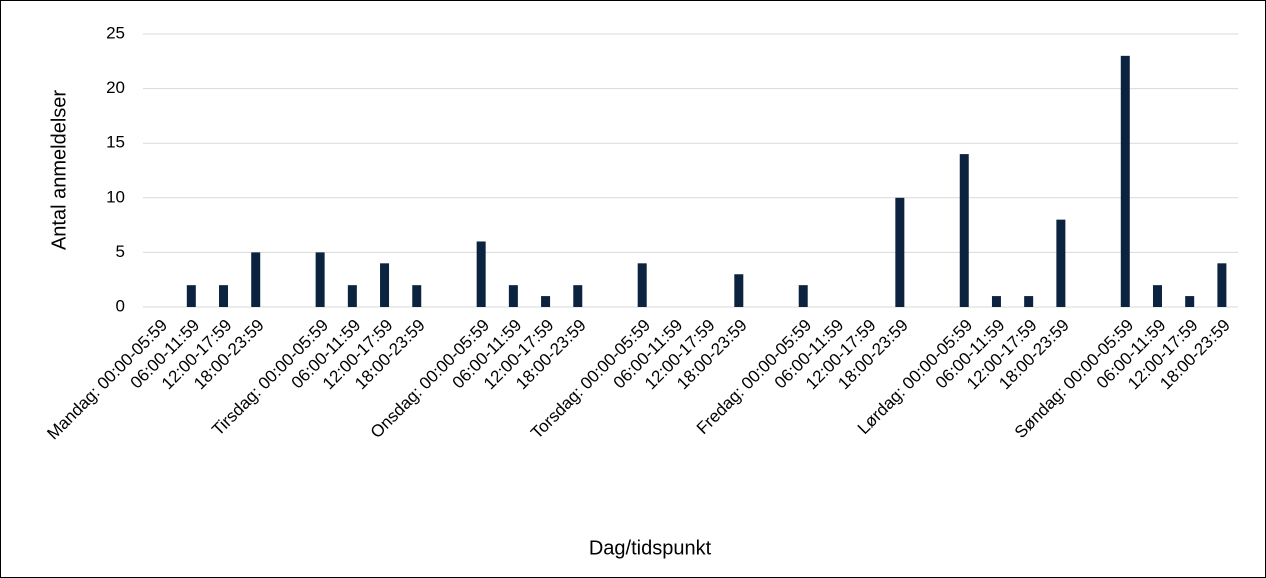 The height and width of the screenshot is (578, 1266). Describe the element at coordinates (115, 87) in the screenshot. I see `y-tick-label: 20` at that location.